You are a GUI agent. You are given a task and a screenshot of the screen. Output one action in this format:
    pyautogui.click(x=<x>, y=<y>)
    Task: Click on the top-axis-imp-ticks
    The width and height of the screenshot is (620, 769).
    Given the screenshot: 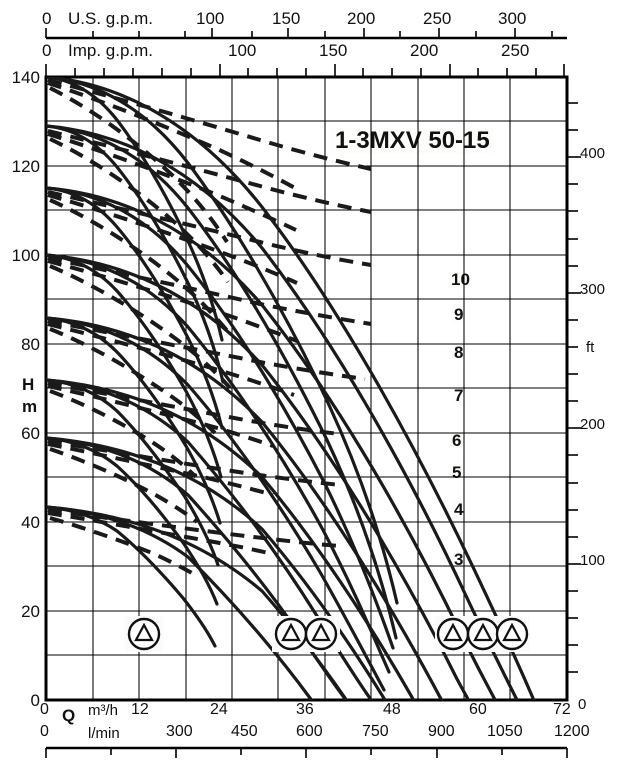 What is the action you would take?
    pyautogui.click(x=305, y=70)
    